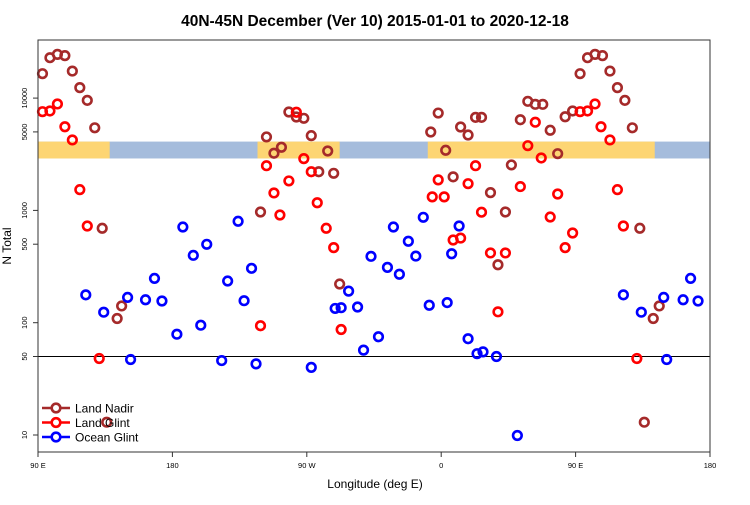  What do you see at coordinates (441, 465) in the screenshot?
I see `x-tick-label: 0` at bounding box center [441, 465].